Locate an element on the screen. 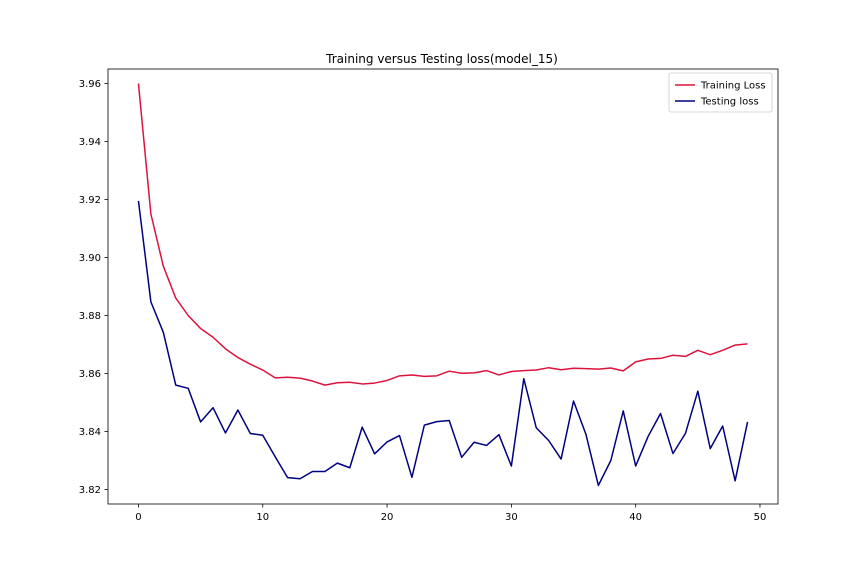  y-tick-label: 3.92 is located at coordinates (90, 200).